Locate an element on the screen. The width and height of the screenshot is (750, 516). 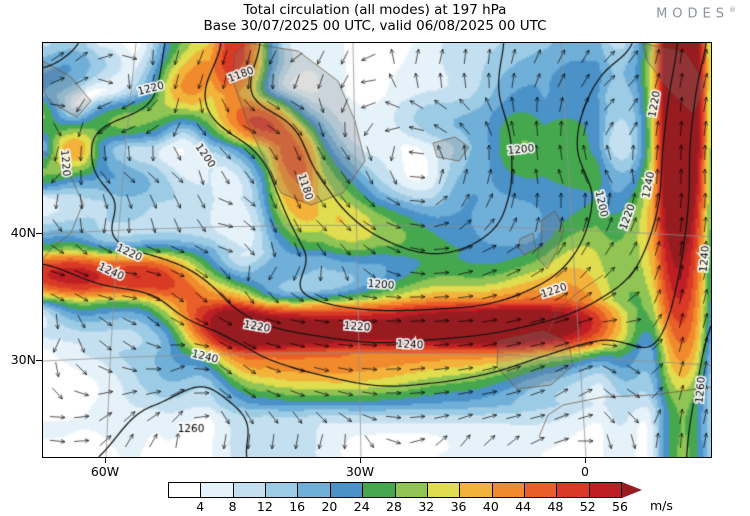
modes-logo-text: MODES is located at coordinates (692, 14).